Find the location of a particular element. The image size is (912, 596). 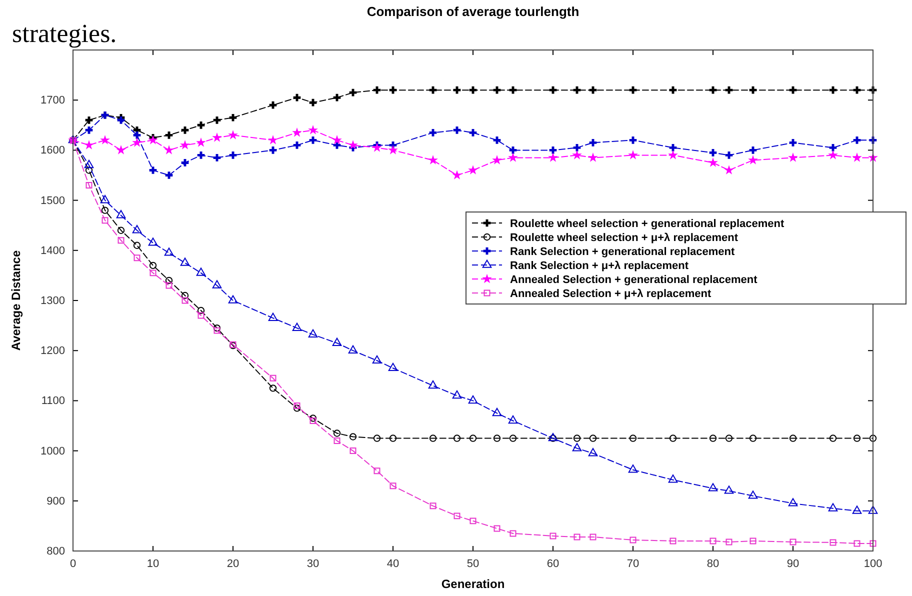

x-tick-label: 30 is located at coordinates (313, 564).